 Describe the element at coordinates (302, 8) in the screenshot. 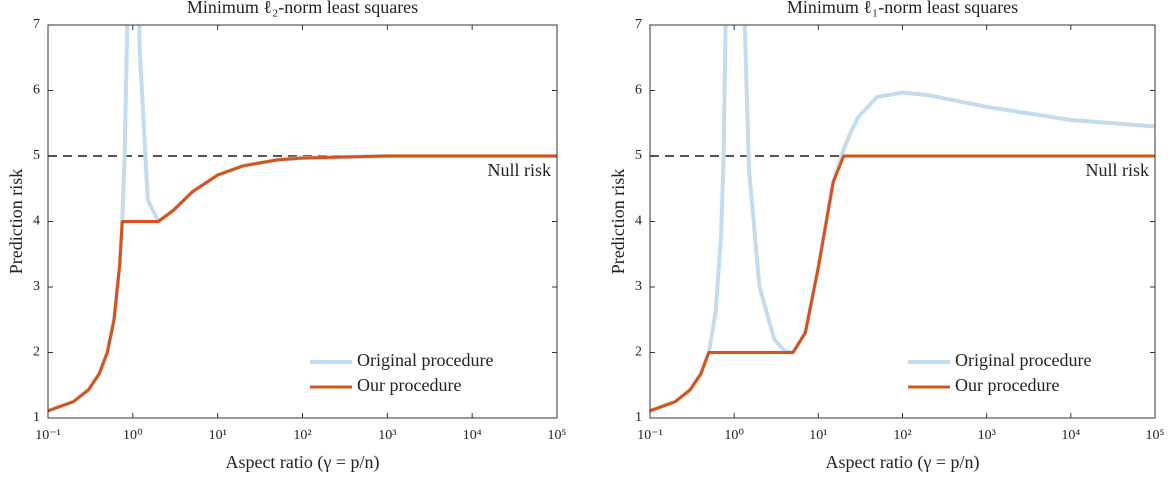

I see `chart-title: Minimum ℓ₂-norm least squares` at that location.